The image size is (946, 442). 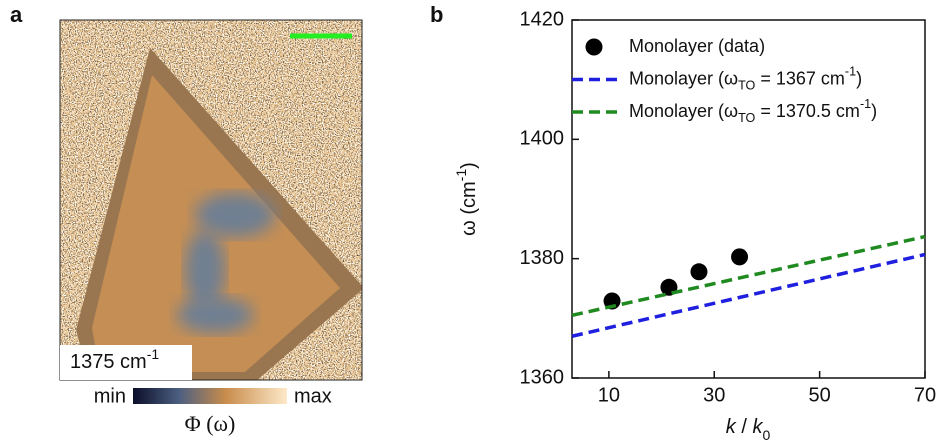 I want to click on text-part: Monolayer (data), so click(x=697, y=46).